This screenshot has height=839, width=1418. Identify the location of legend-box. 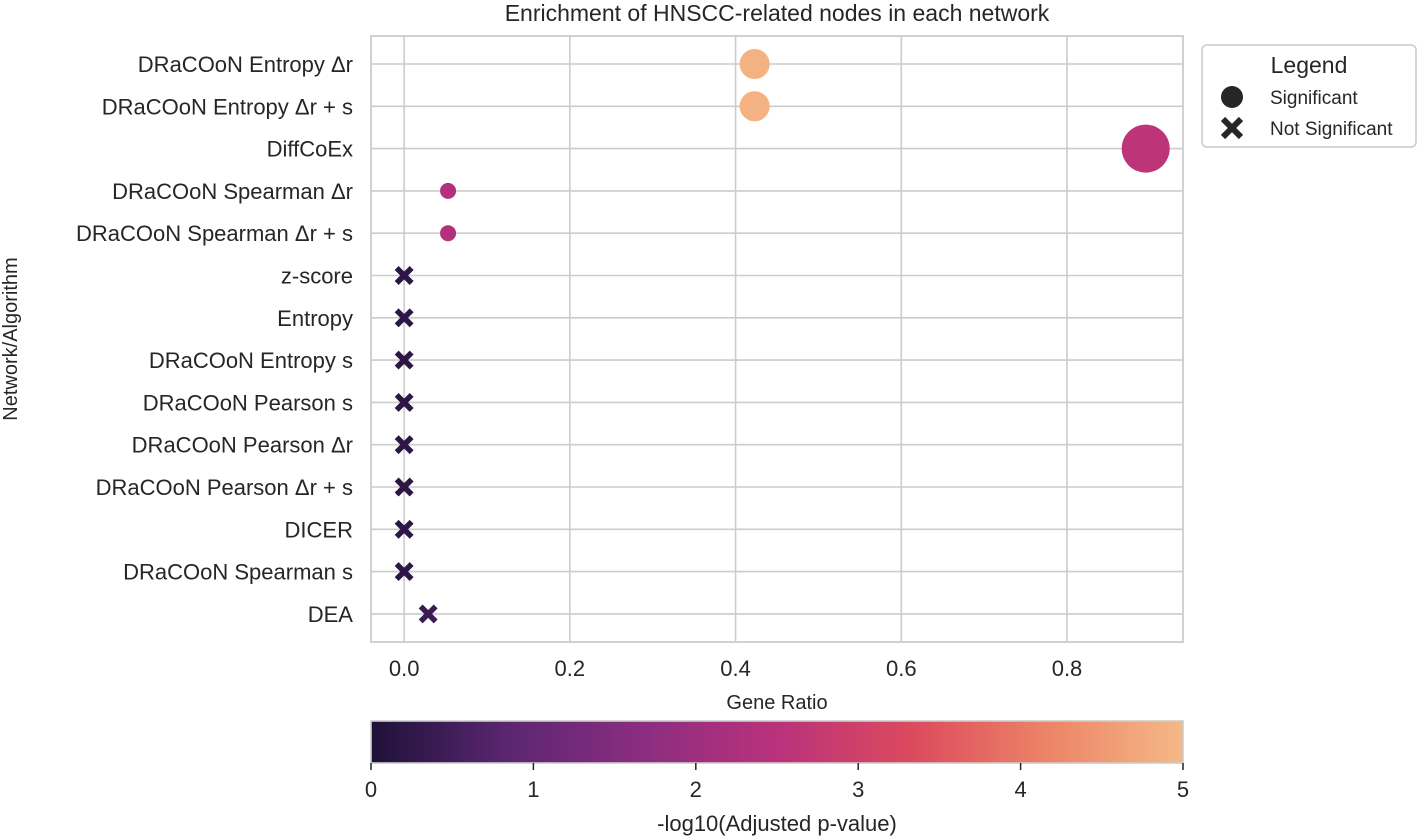
(1309, 96).